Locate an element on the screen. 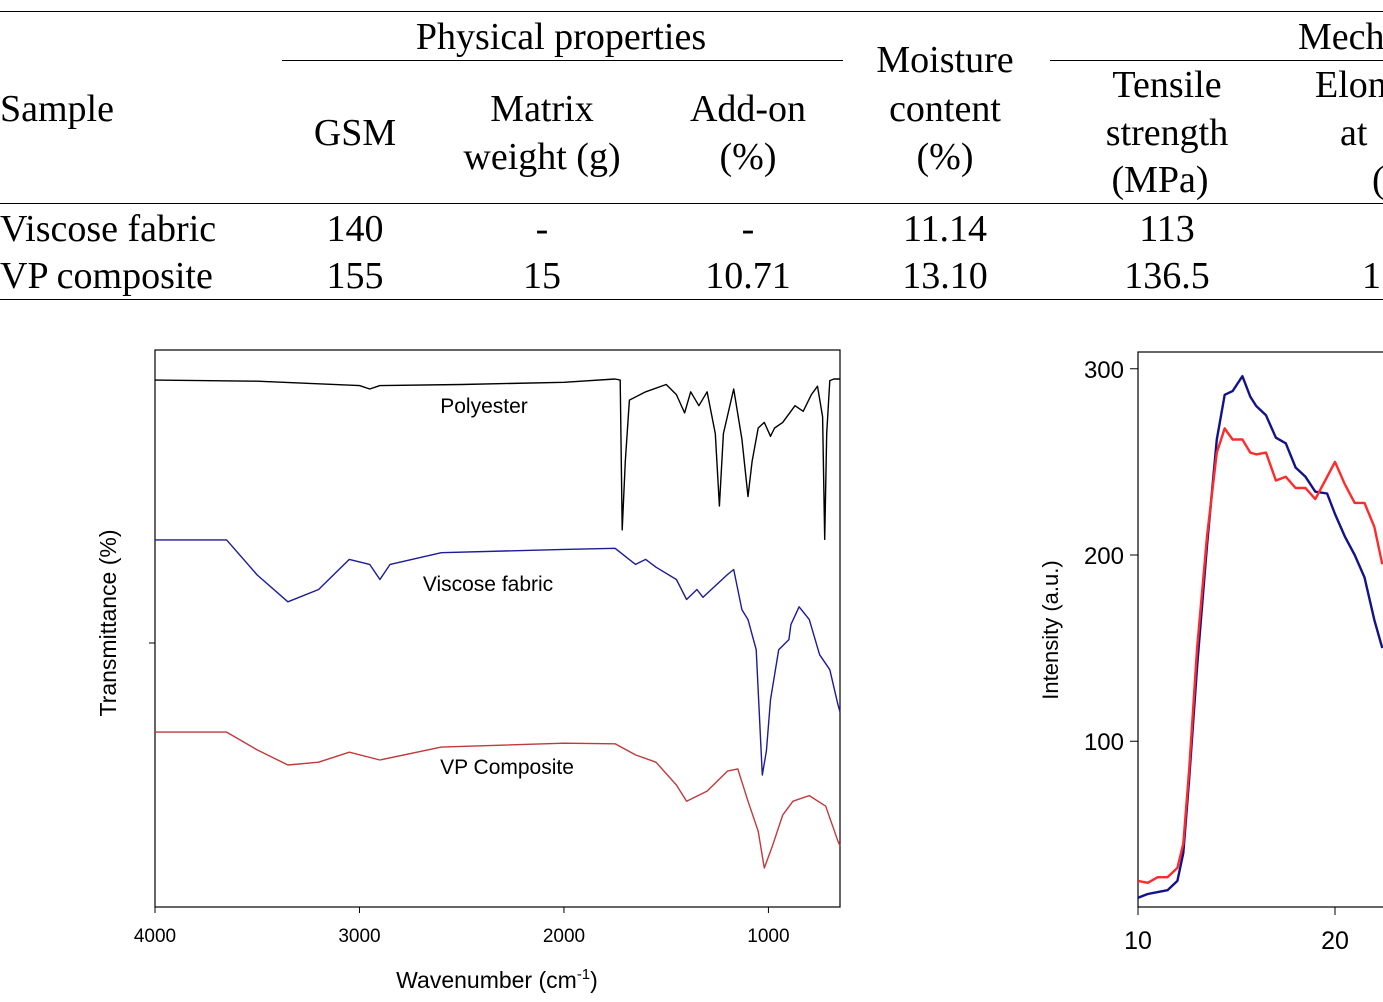 The height and width of the screenshot is (1002, 1383). xrd-plot-frame is located at coordinates (1260, 629).